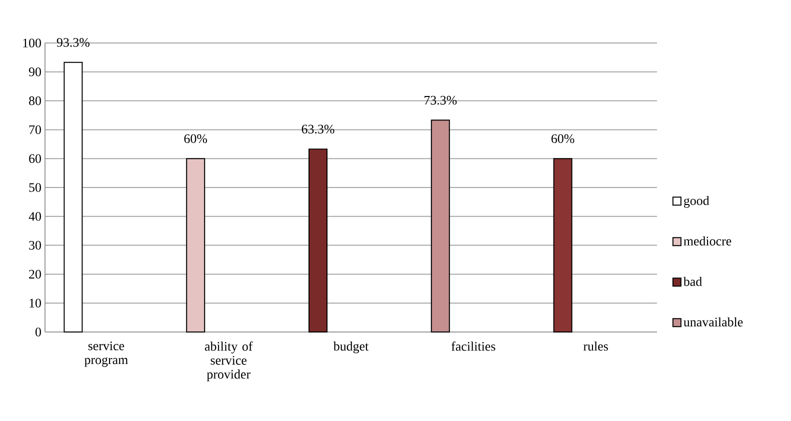 This screenshot has height=421, width=791. Describe the element at coordinates (32, 43) in the screenshot. I see `y-tick-label: 100` at that location.